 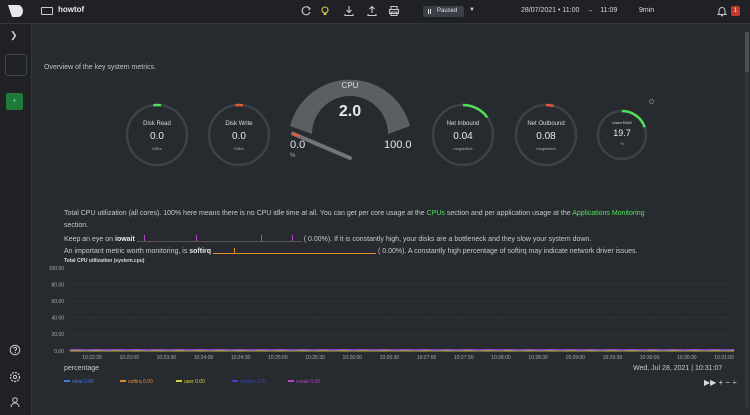 I want to click on bell-icon, so click(x=722, y=11).